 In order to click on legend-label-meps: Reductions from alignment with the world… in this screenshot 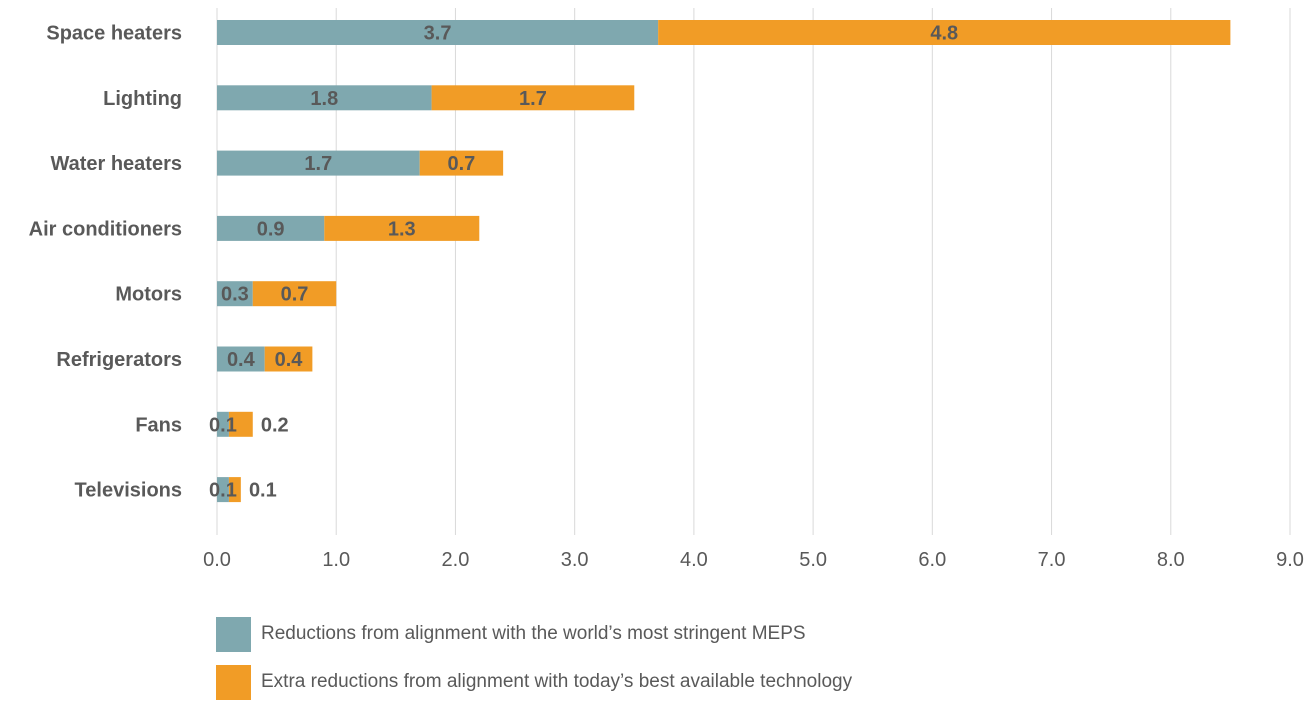, I will do `click(533, 633)`.